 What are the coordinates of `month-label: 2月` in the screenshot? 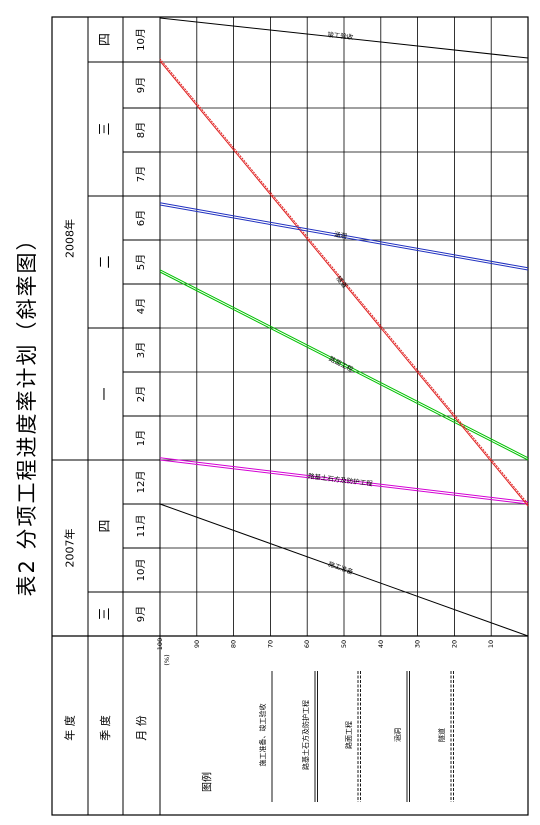 It's located at (141, 394).